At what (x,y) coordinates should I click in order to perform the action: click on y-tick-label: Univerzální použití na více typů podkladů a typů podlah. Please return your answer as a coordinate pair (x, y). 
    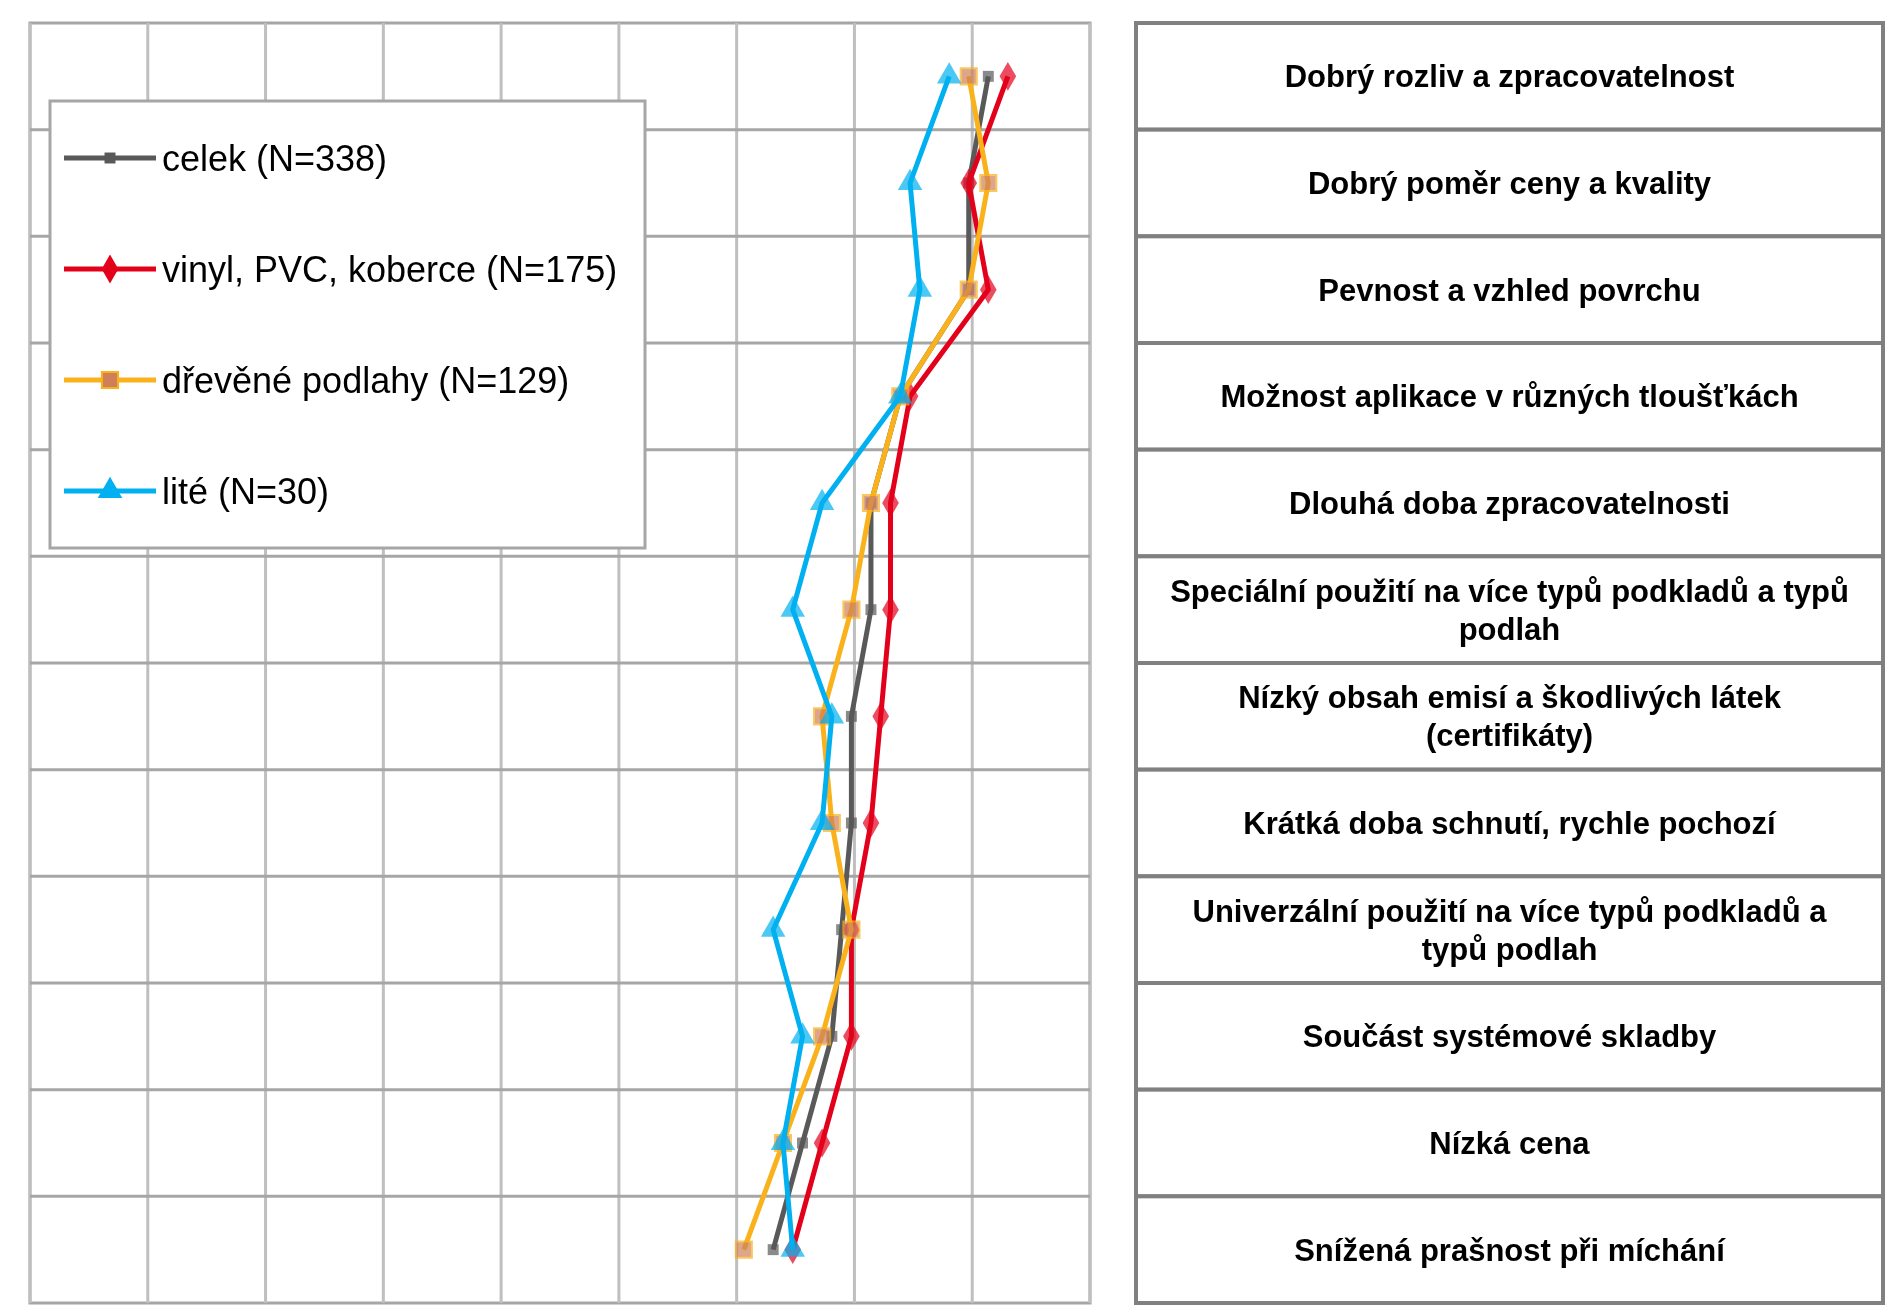
    Looking at the image, I should click on (1510, 930).